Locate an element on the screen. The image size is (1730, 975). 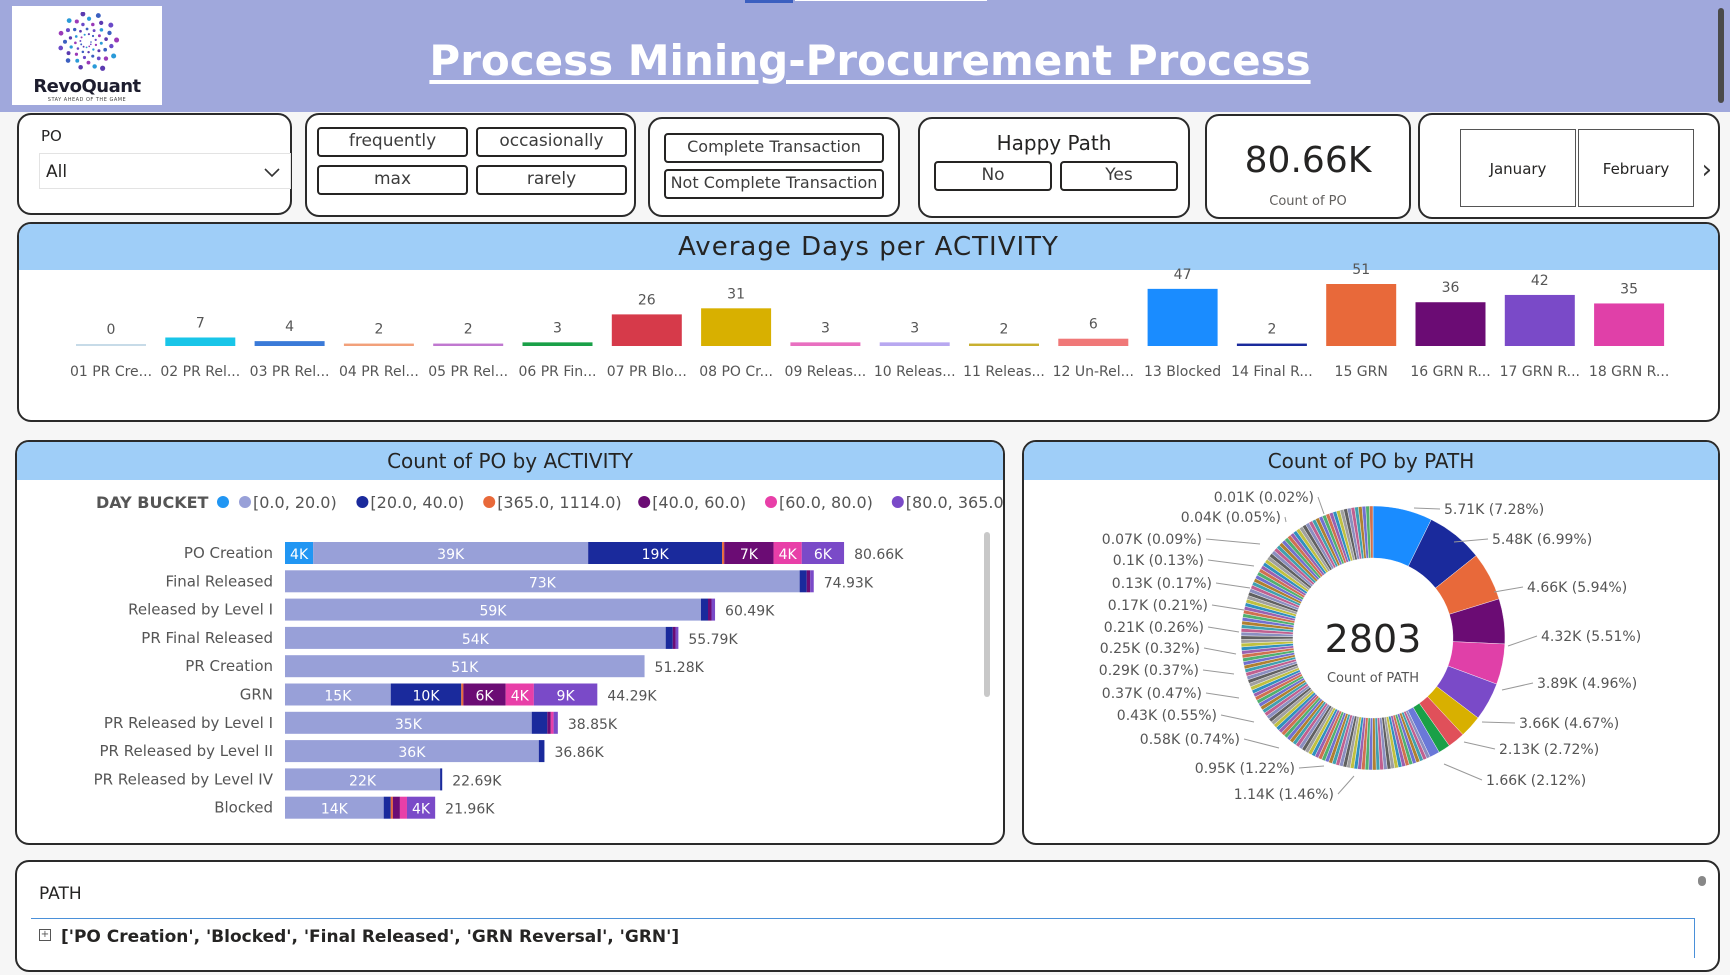
total-label: 55.79K is located at coordinates (713, 640).